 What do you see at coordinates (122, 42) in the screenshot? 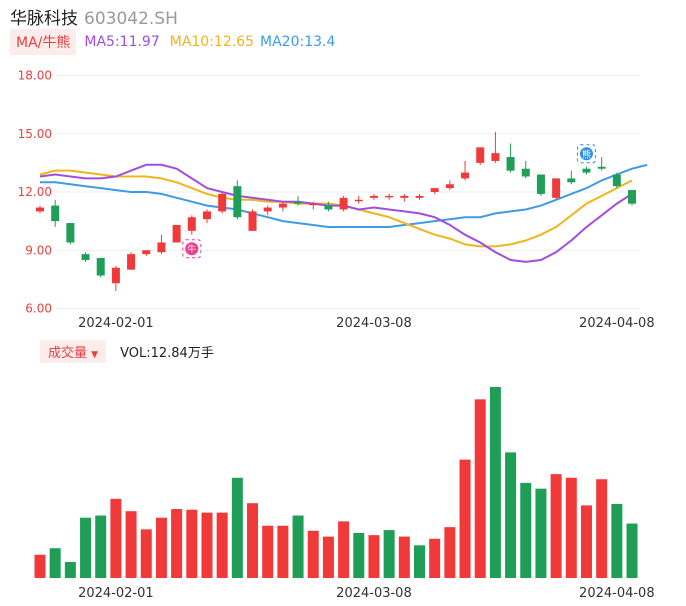
I see `ma5-label: MA5:11.97` at bounding box center [122, 42].